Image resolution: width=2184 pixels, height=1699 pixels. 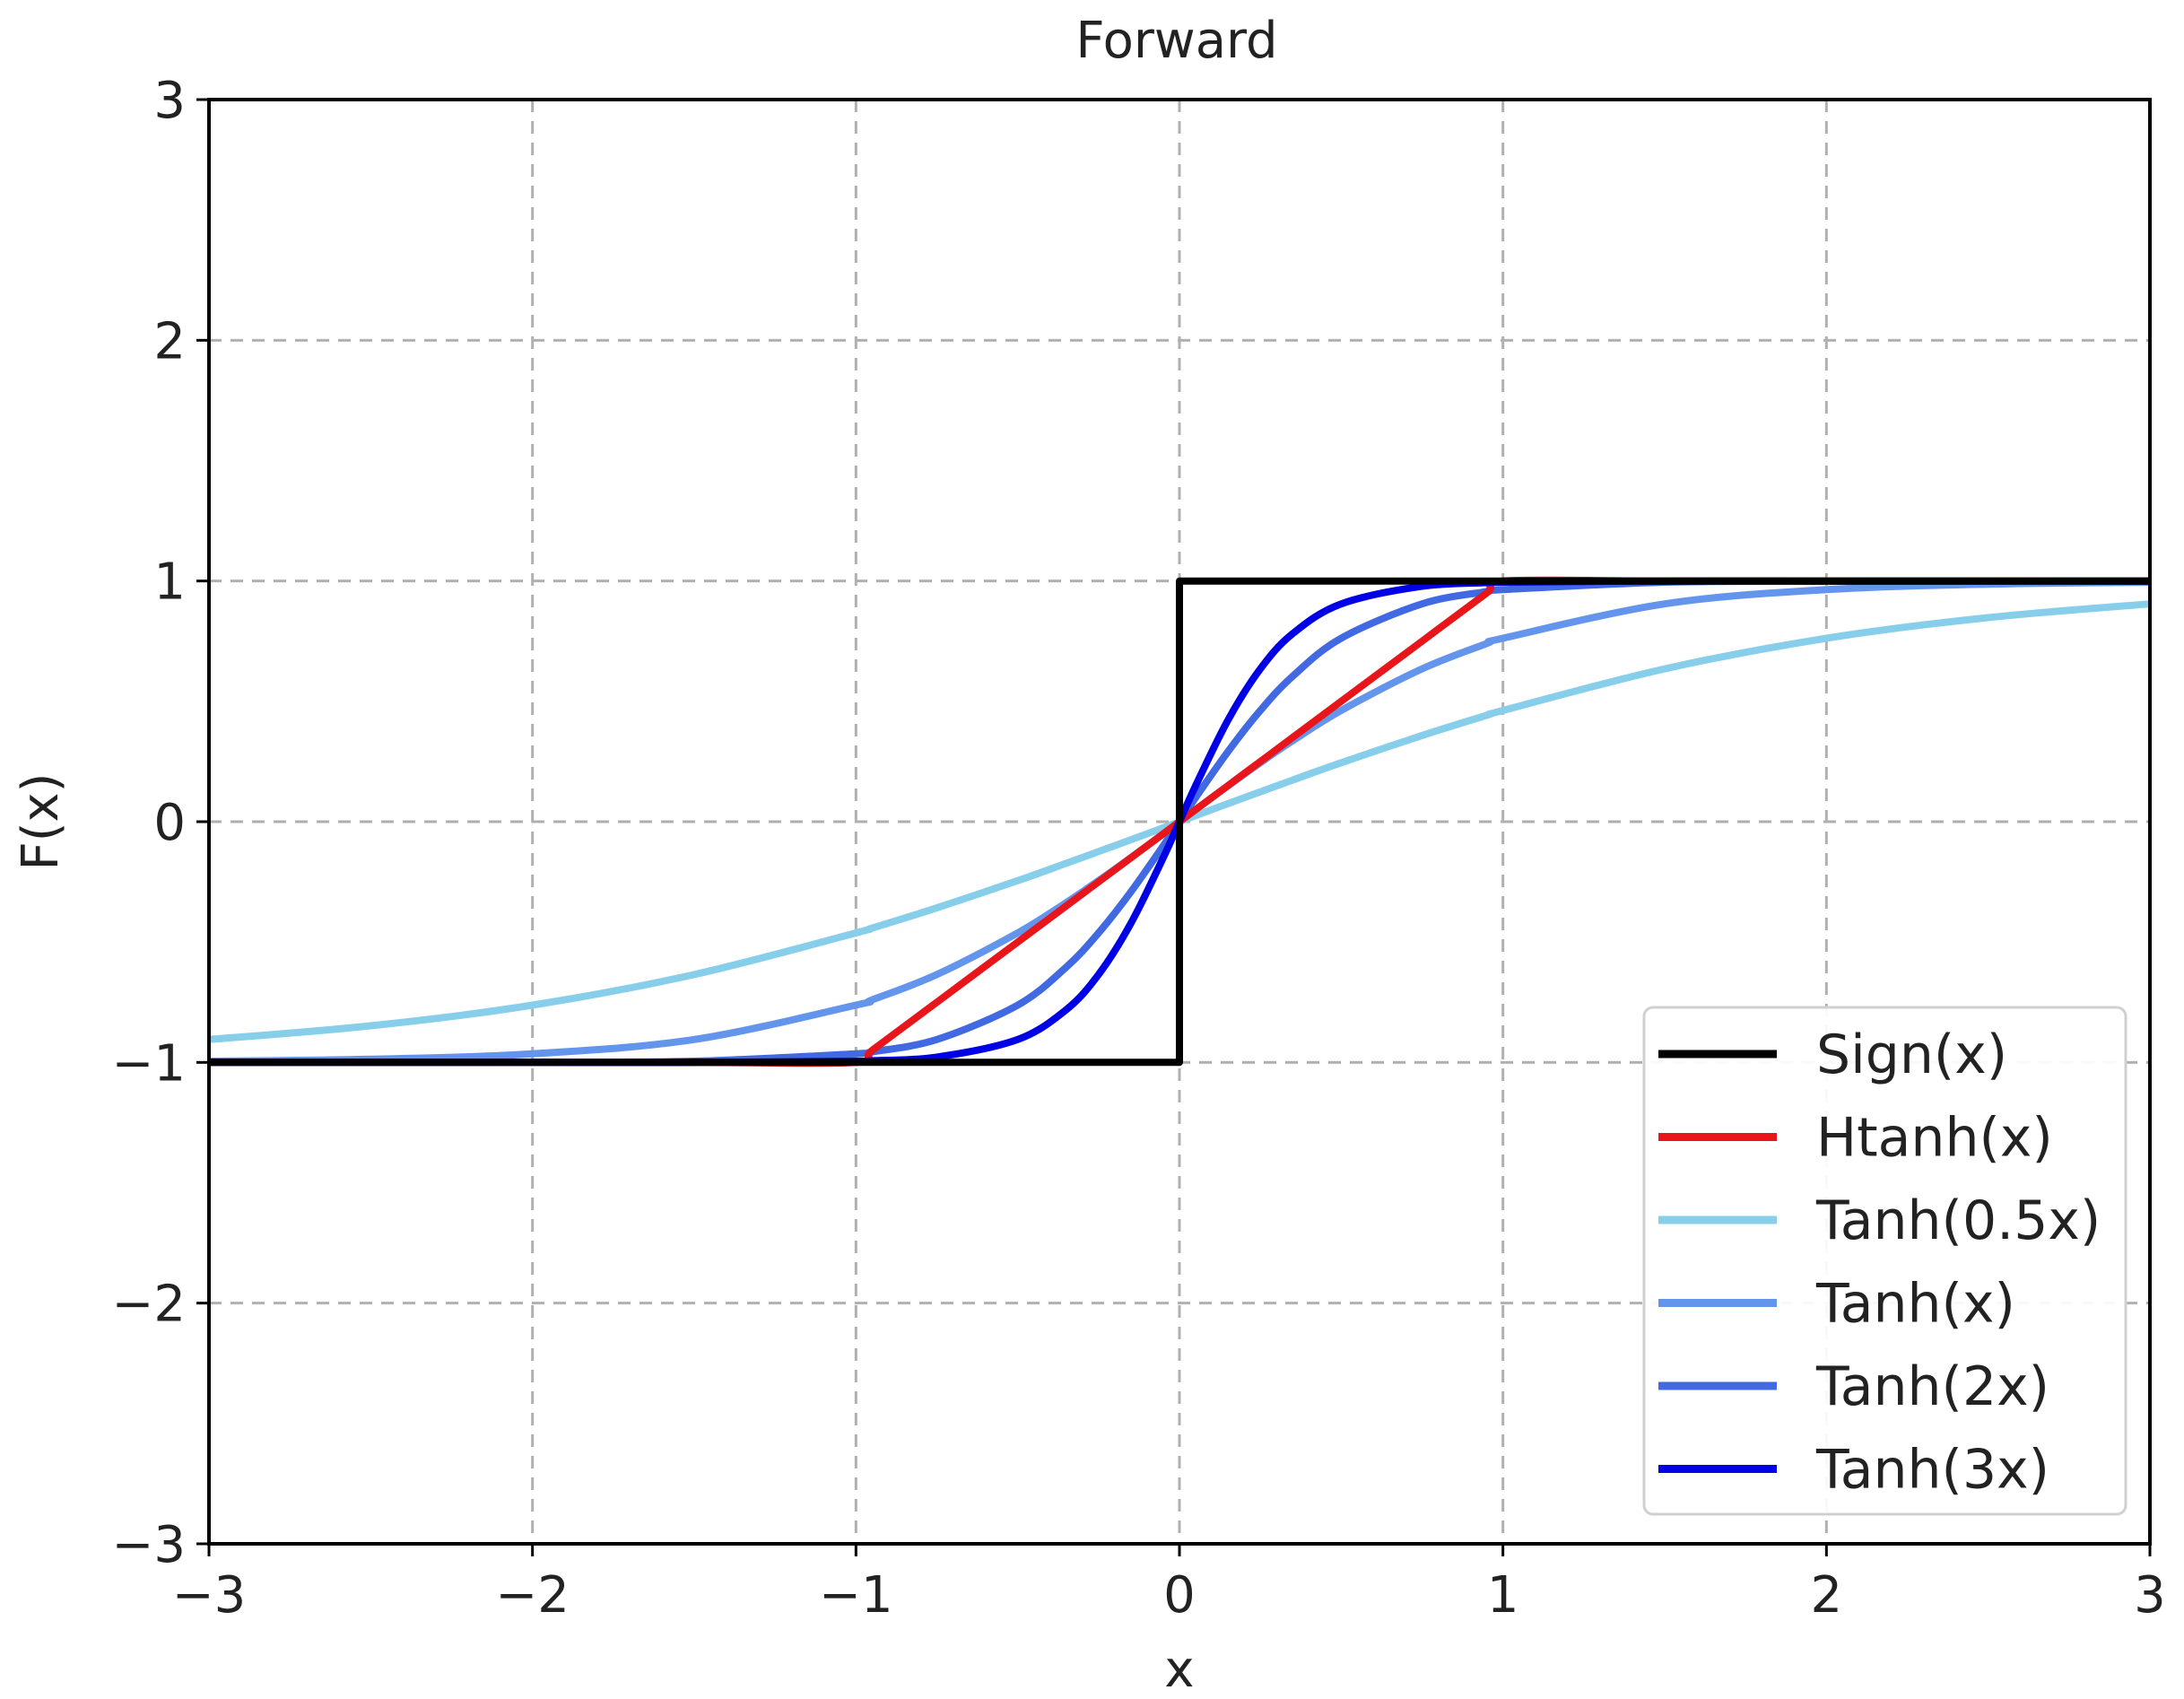 What do you see at coordinates (1503, 1596) in the screenshot?
I see `x-tick-label: 1` at bounding box center [1503, 1596].